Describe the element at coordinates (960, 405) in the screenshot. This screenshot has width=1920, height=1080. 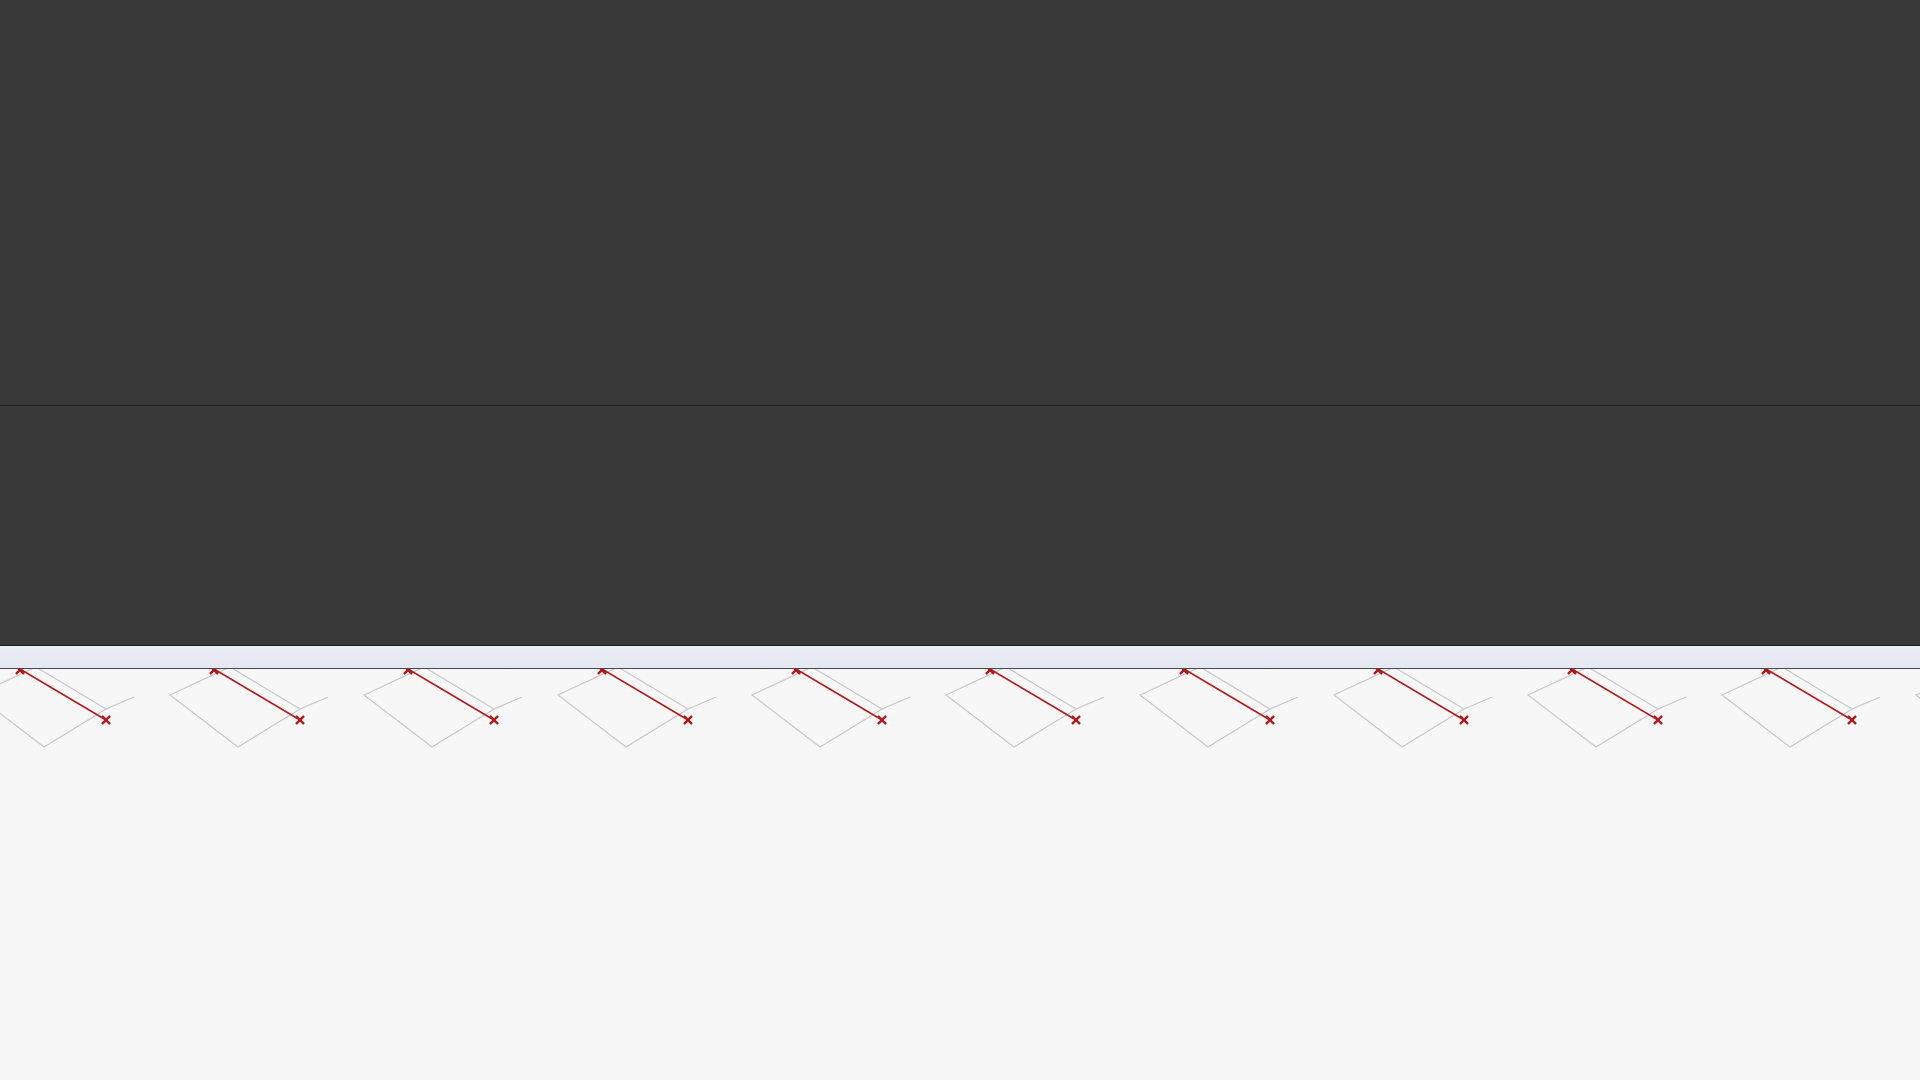
I see `panel-splitter` at that location.